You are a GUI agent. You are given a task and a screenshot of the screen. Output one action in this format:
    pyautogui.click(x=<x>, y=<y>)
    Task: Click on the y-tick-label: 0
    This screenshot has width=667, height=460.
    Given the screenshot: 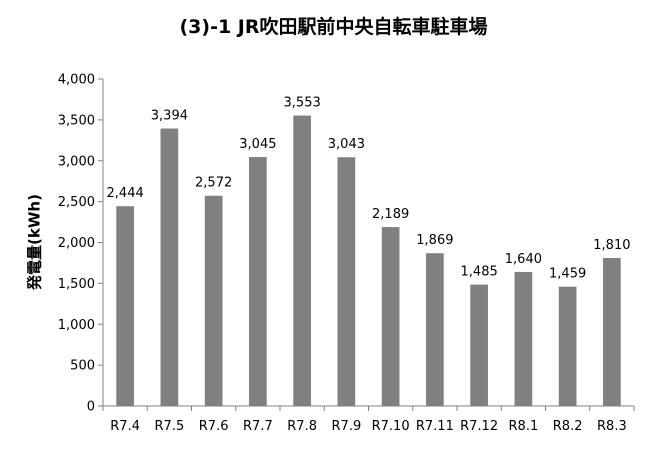 What is the action you would take?
    pyautogui.click(x=91, y=407)
    